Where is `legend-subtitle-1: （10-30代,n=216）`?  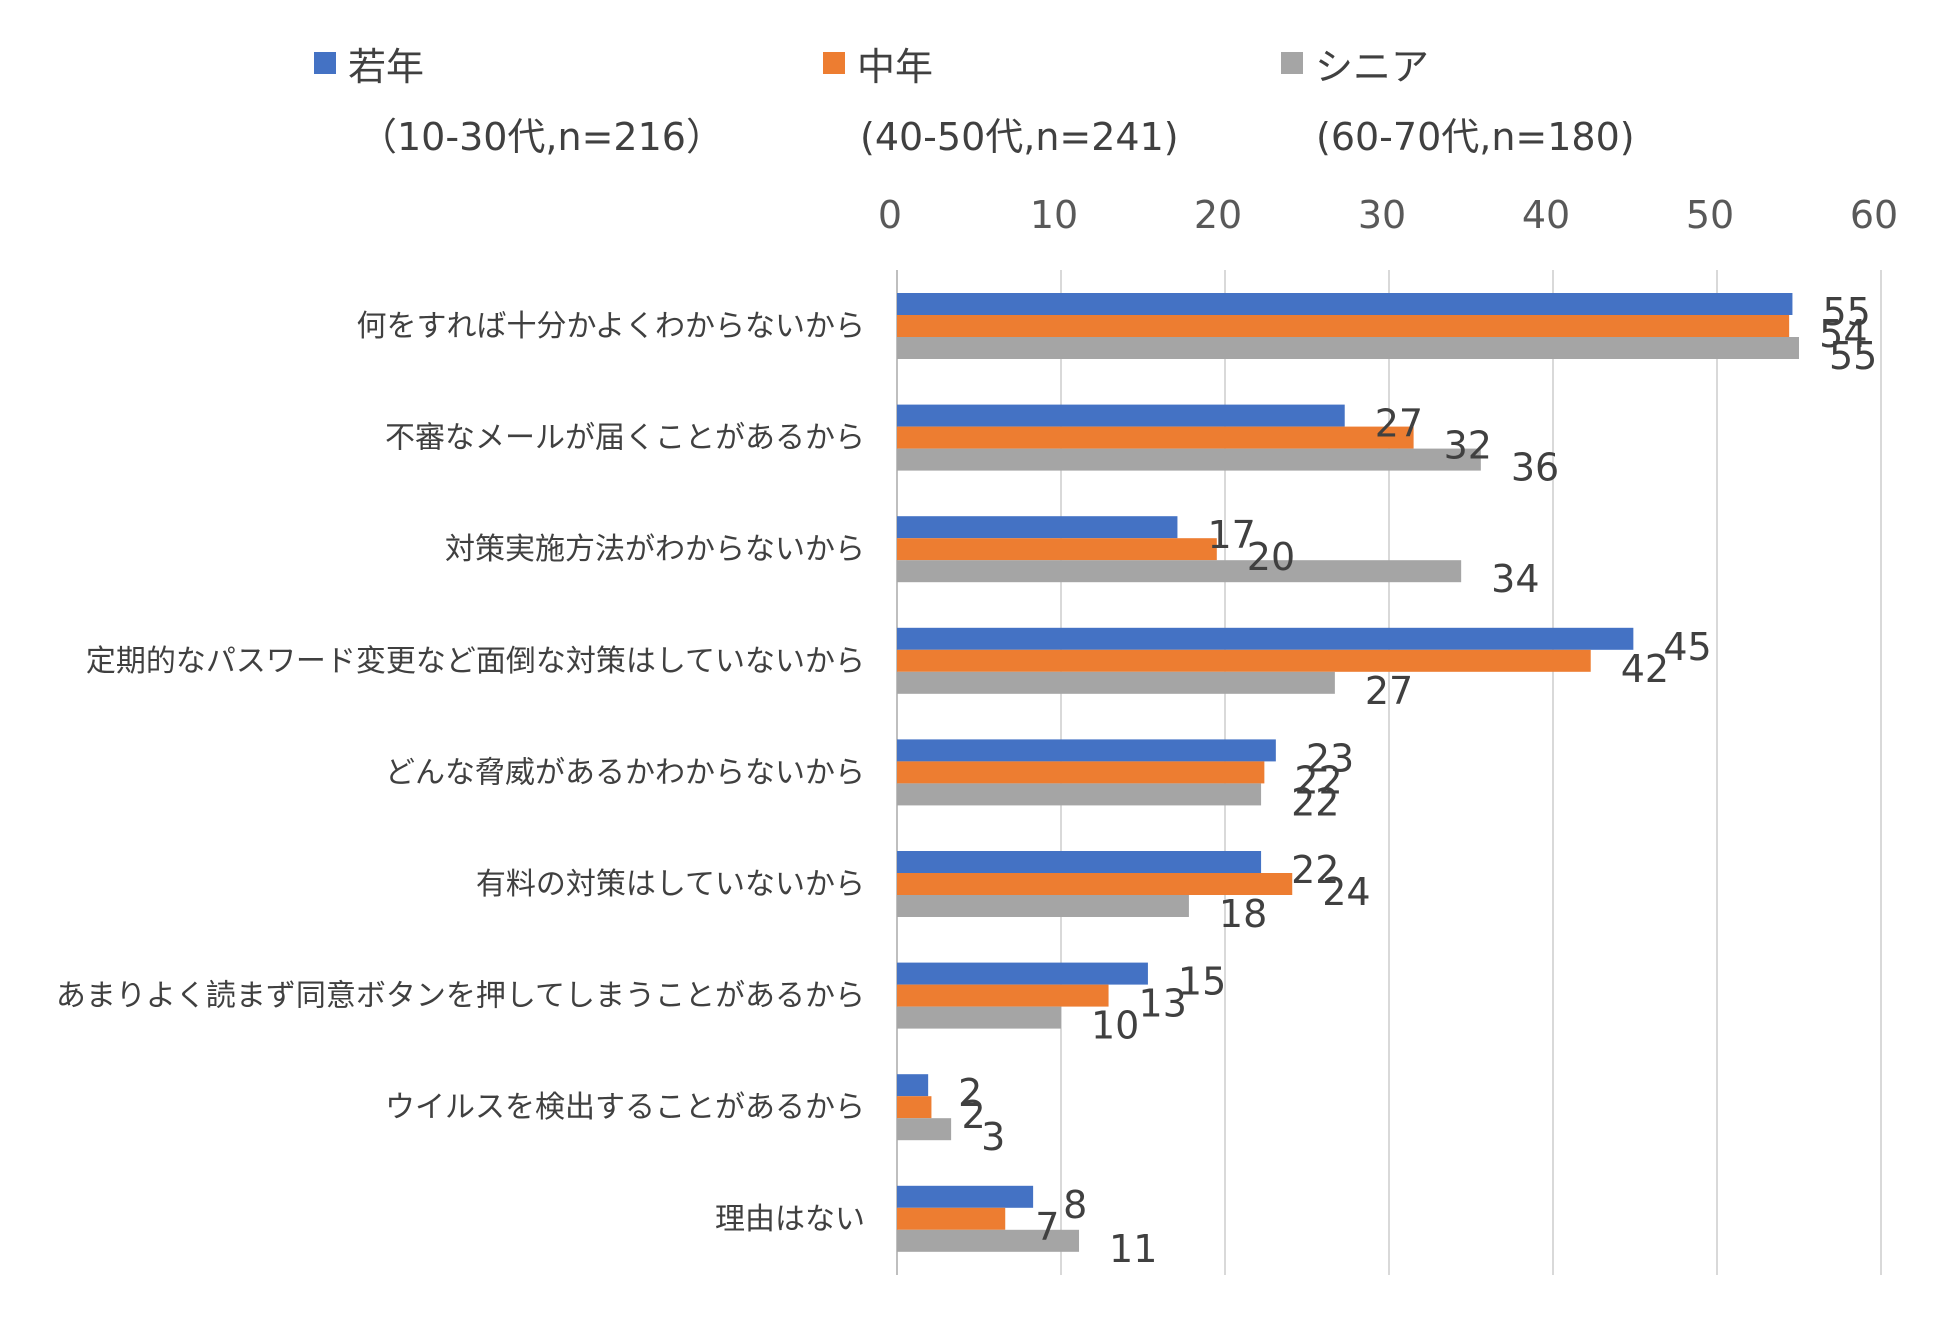 legend-subtitle-1: （10-30代,n=216） is located at coordinates (541, 137).